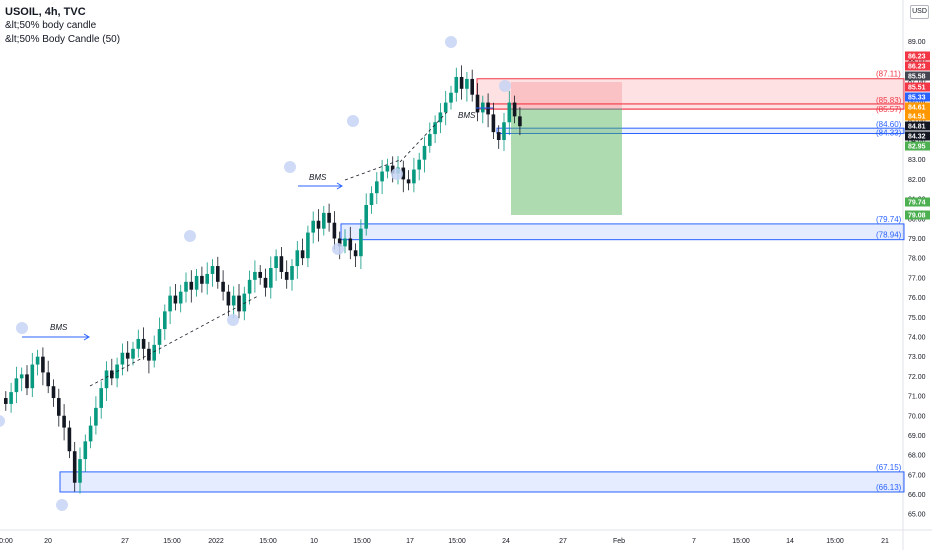  Describe the element at coordinates (56, 332) in the screenshot. I see `bms-1: BMS` at that location.